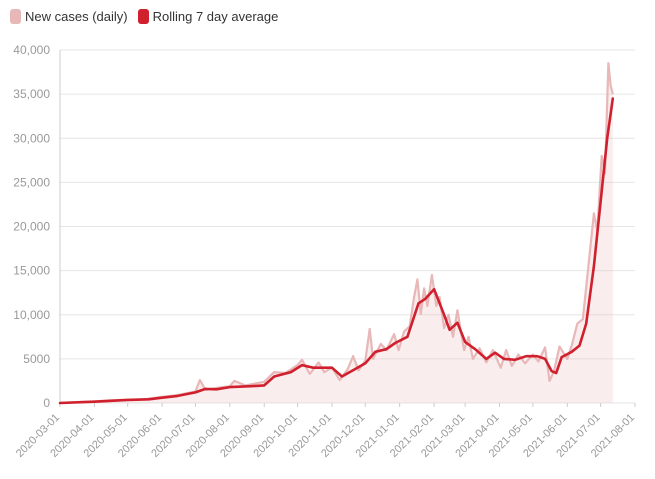 The height and width of the screenshot is (479, 655). Describe the element at coordinates (15, 16) in the screenshot. I see `daily-swatch-icon` at that location.